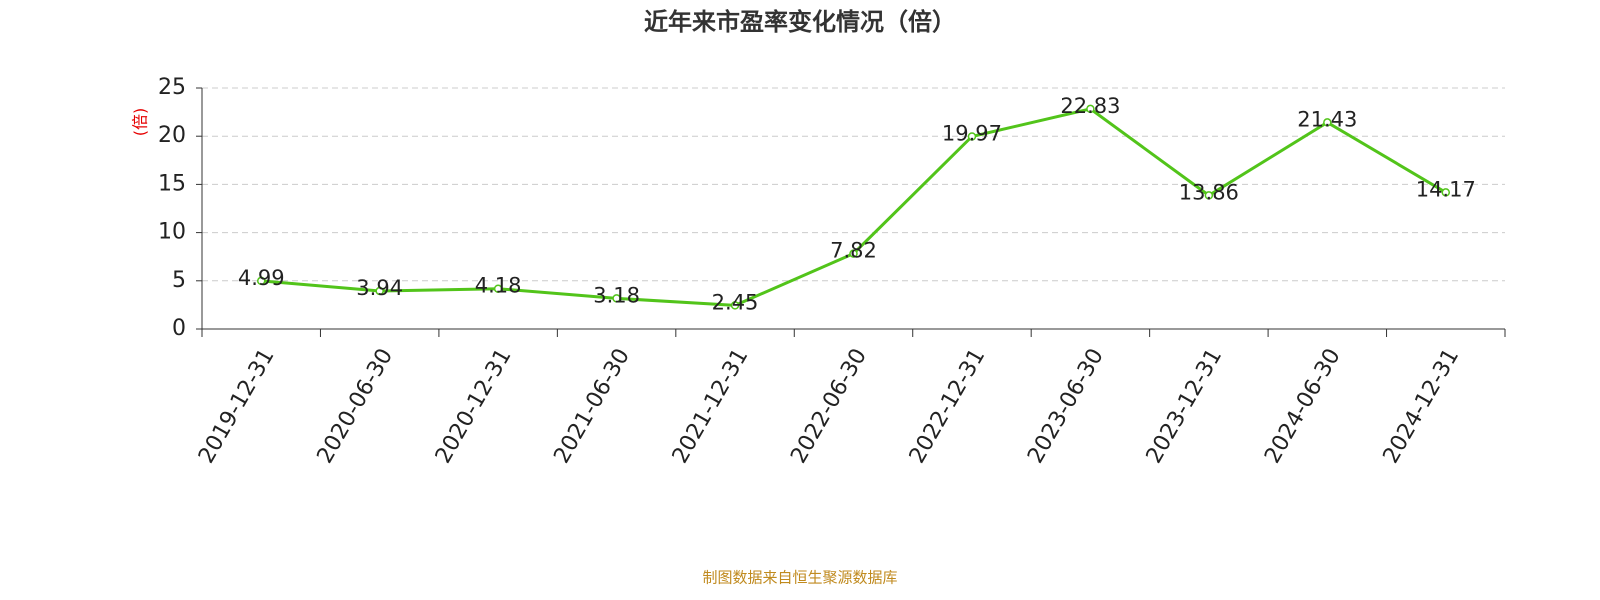  I want to click on data-label: 3.94, so click(379, 288).